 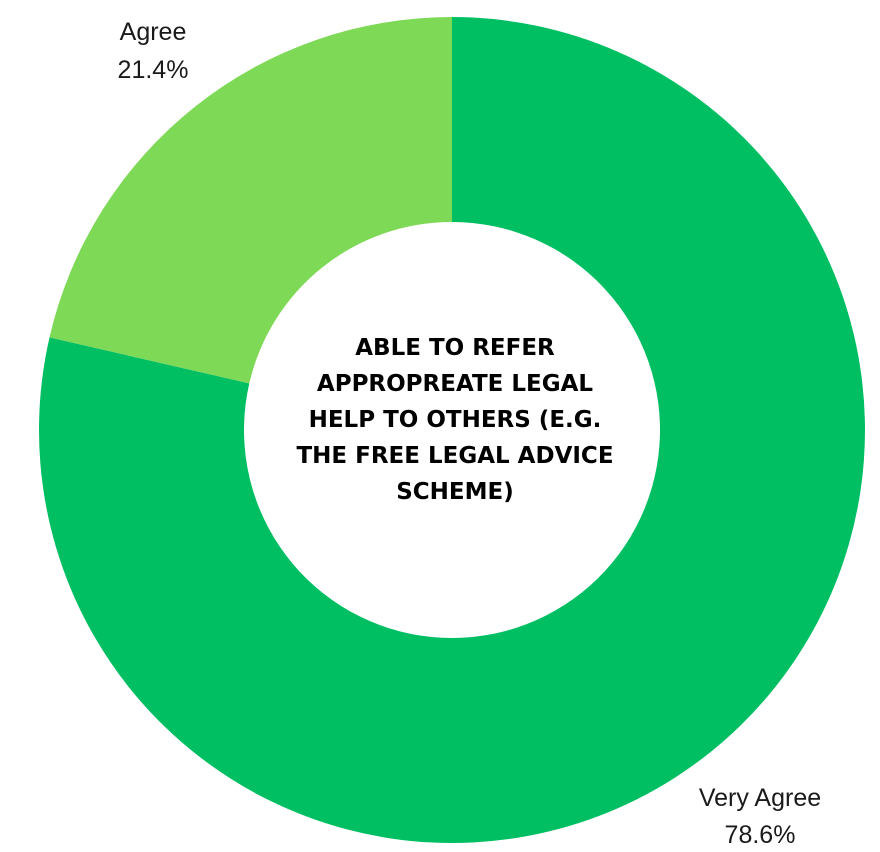 What do you see at coordinates (760, 835) in the screenshot?
I see `slice-value-label: 78.6%` at bounding box center [760, 835].